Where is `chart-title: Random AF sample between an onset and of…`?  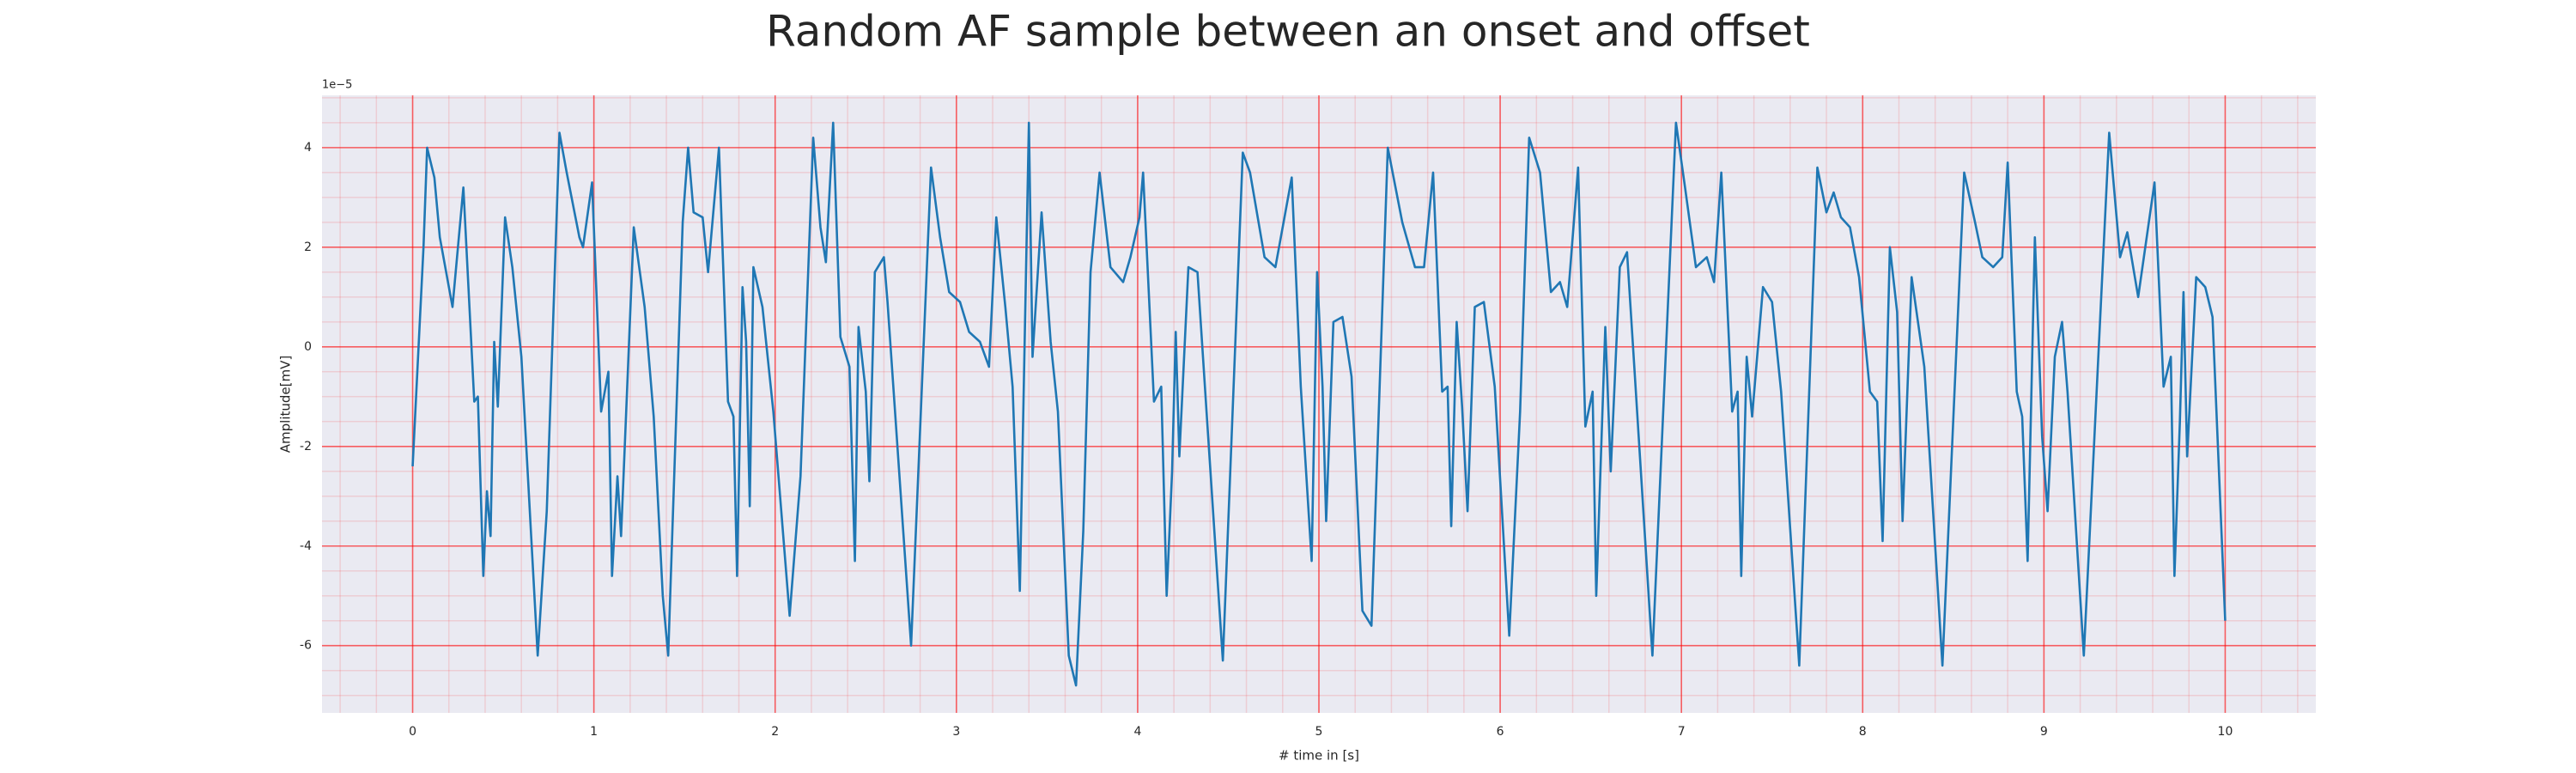
chart-title: Random AF sample between an onset and of… is located at coordinates (1288, 32).